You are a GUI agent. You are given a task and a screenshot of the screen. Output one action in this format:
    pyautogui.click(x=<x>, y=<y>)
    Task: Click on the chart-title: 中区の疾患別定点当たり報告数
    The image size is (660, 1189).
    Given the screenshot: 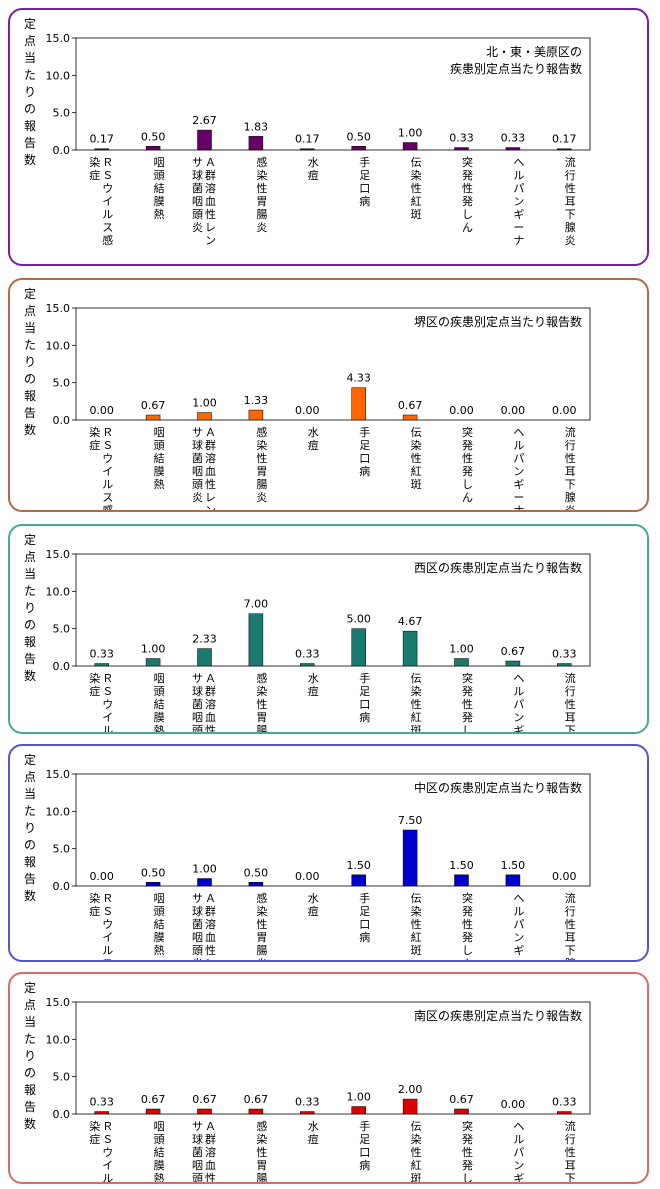 What is the action you would take?
    pyautogui.click(x=498, y=787)
    